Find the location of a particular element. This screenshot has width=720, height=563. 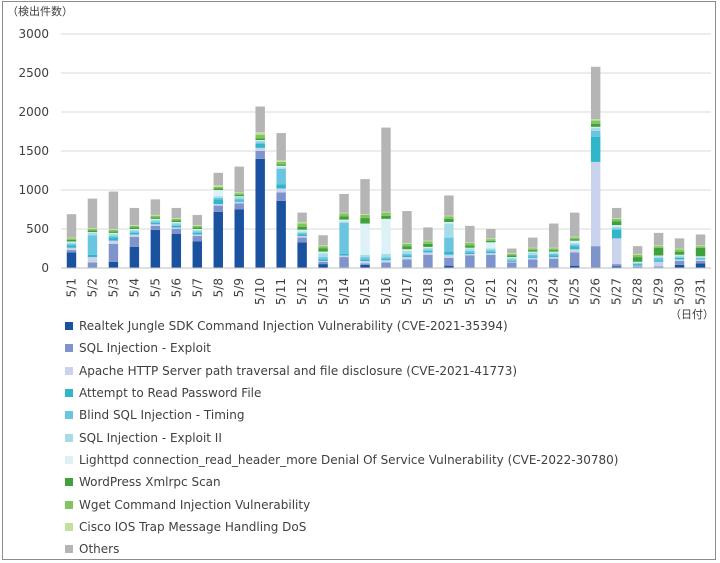

legend-label: SQL Injection - Exploit II is located at coordinates (150, 437).